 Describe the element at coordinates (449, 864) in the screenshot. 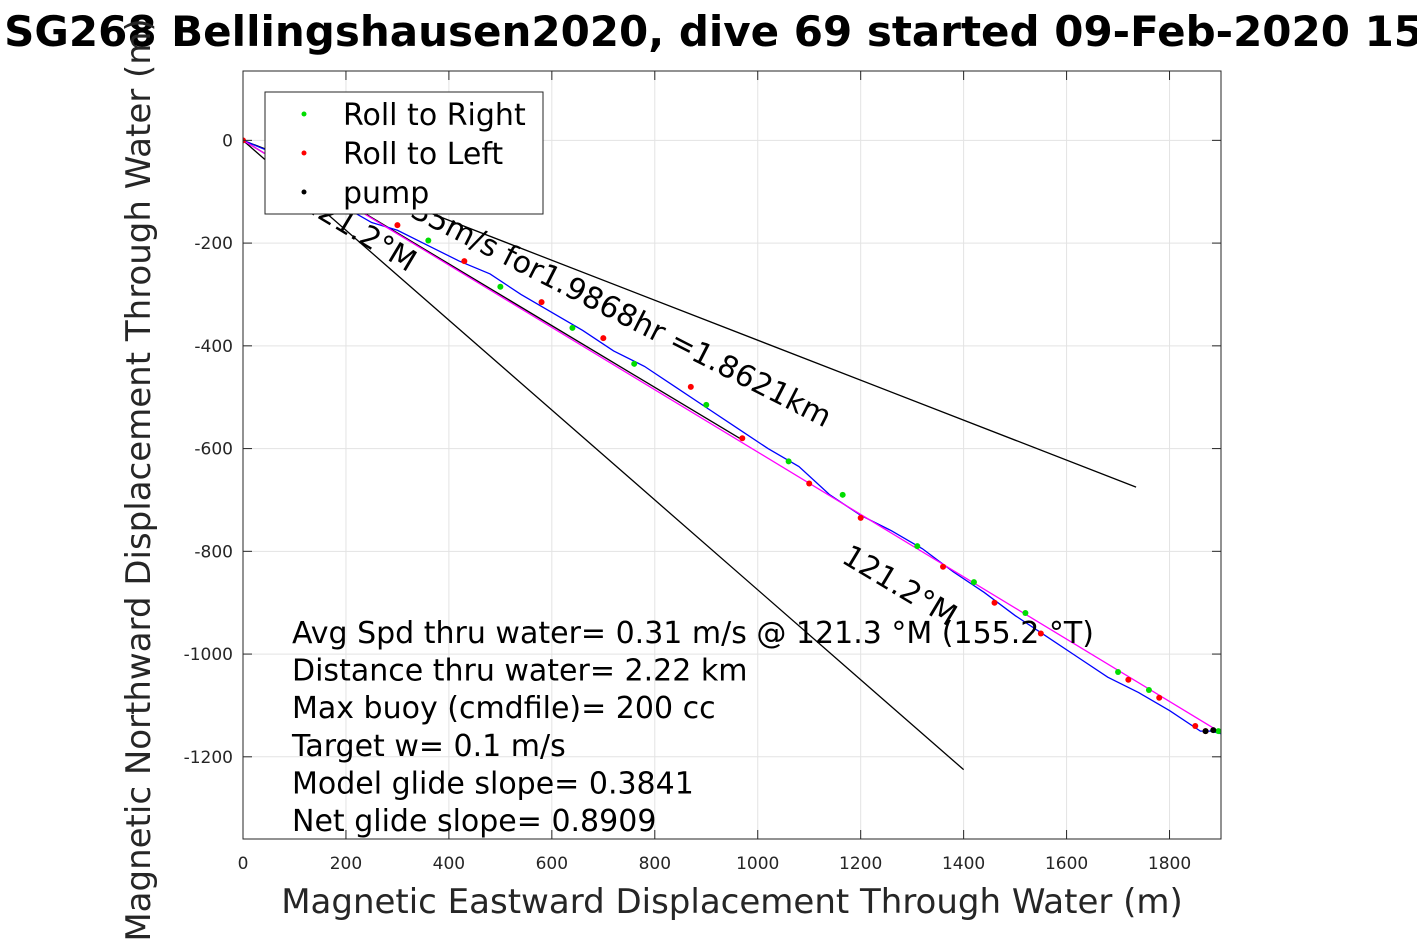

I see `x-tick-label: 400` at that location.